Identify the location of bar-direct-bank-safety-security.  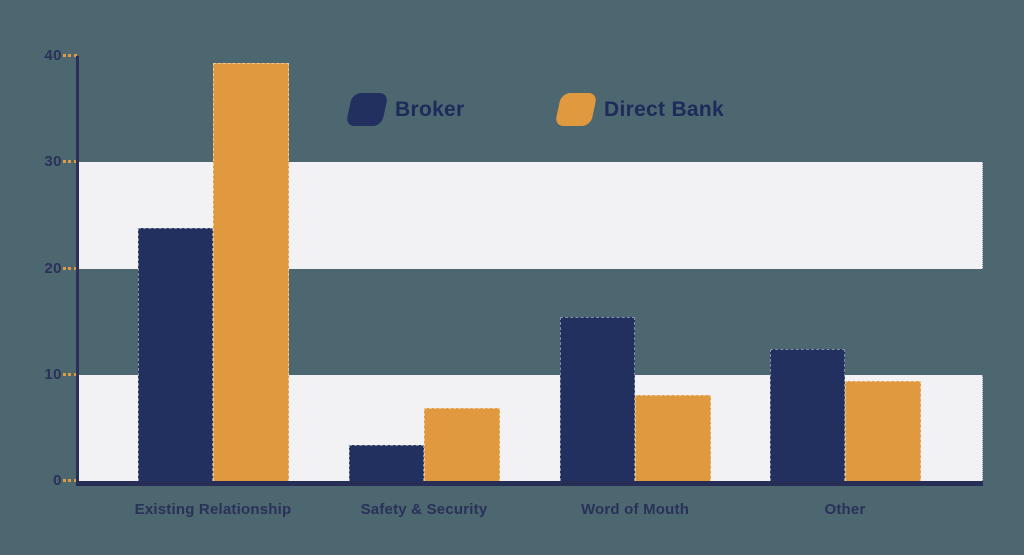
(462, 444).